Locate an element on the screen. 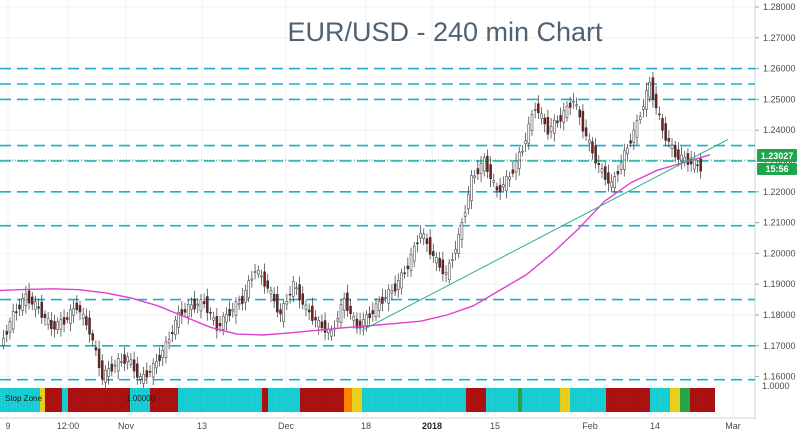 The height and width of the screenshot is (432, 800). current-price-tag: 1.23027 15:56 is located at coordinates (777, 162).